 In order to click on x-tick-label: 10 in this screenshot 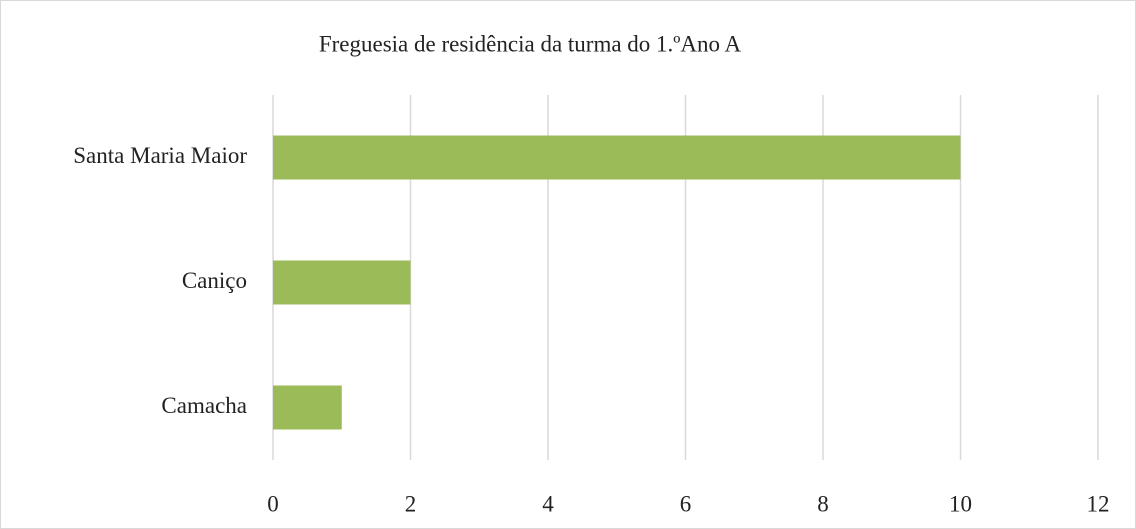, I will do `click(960, 503)`.